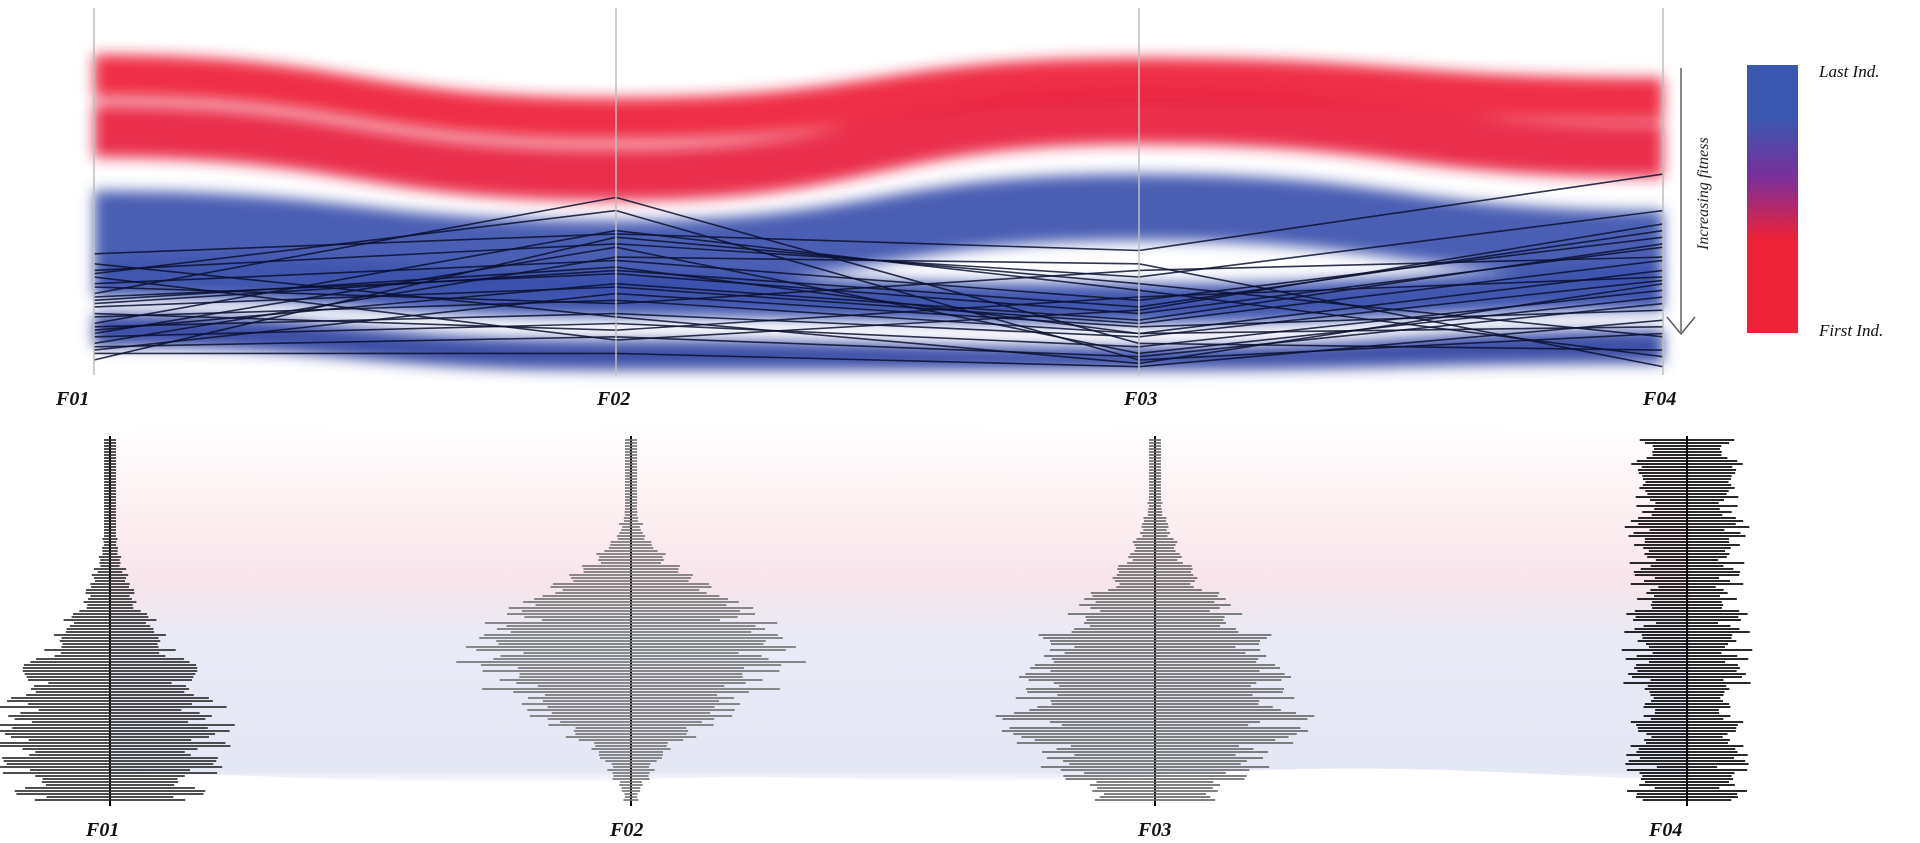 This screenshot has width=1920, height=843. I want to click on fitness-arrow-head, so click(1681, 326).